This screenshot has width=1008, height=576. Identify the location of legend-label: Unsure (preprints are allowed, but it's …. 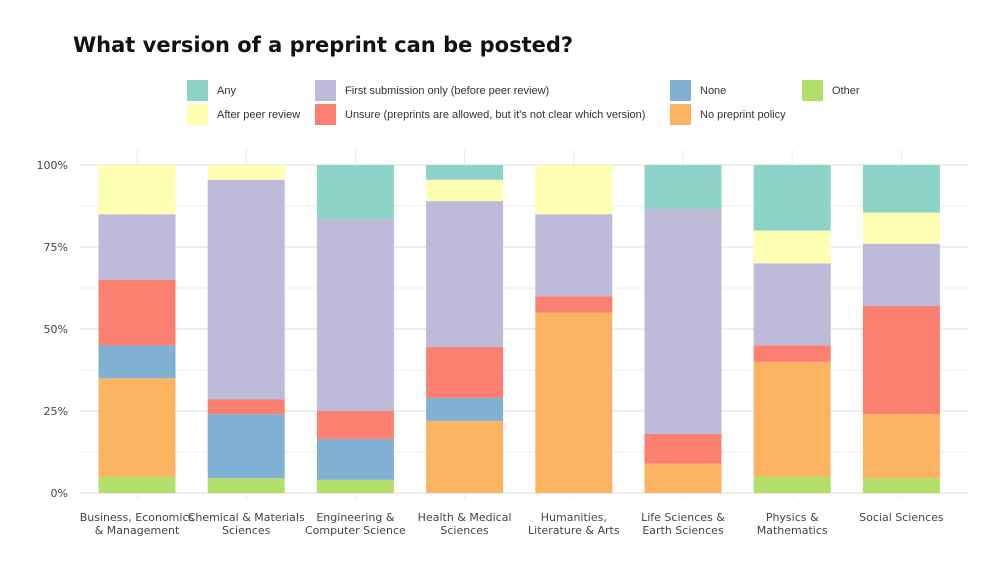
(495, 114).